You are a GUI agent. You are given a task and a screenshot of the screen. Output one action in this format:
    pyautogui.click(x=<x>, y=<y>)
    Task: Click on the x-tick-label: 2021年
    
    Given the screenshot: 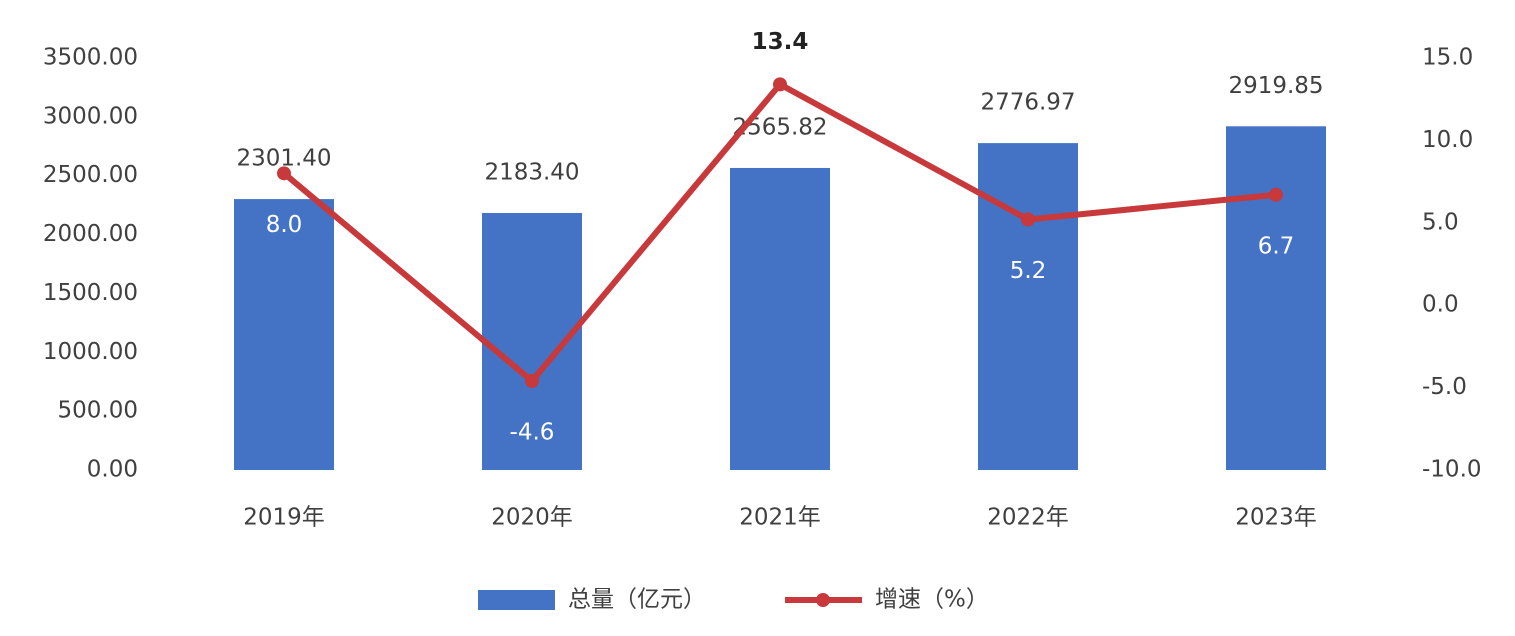 What is the action you would take?
    pyautogui.click(x=780, y=518)
    